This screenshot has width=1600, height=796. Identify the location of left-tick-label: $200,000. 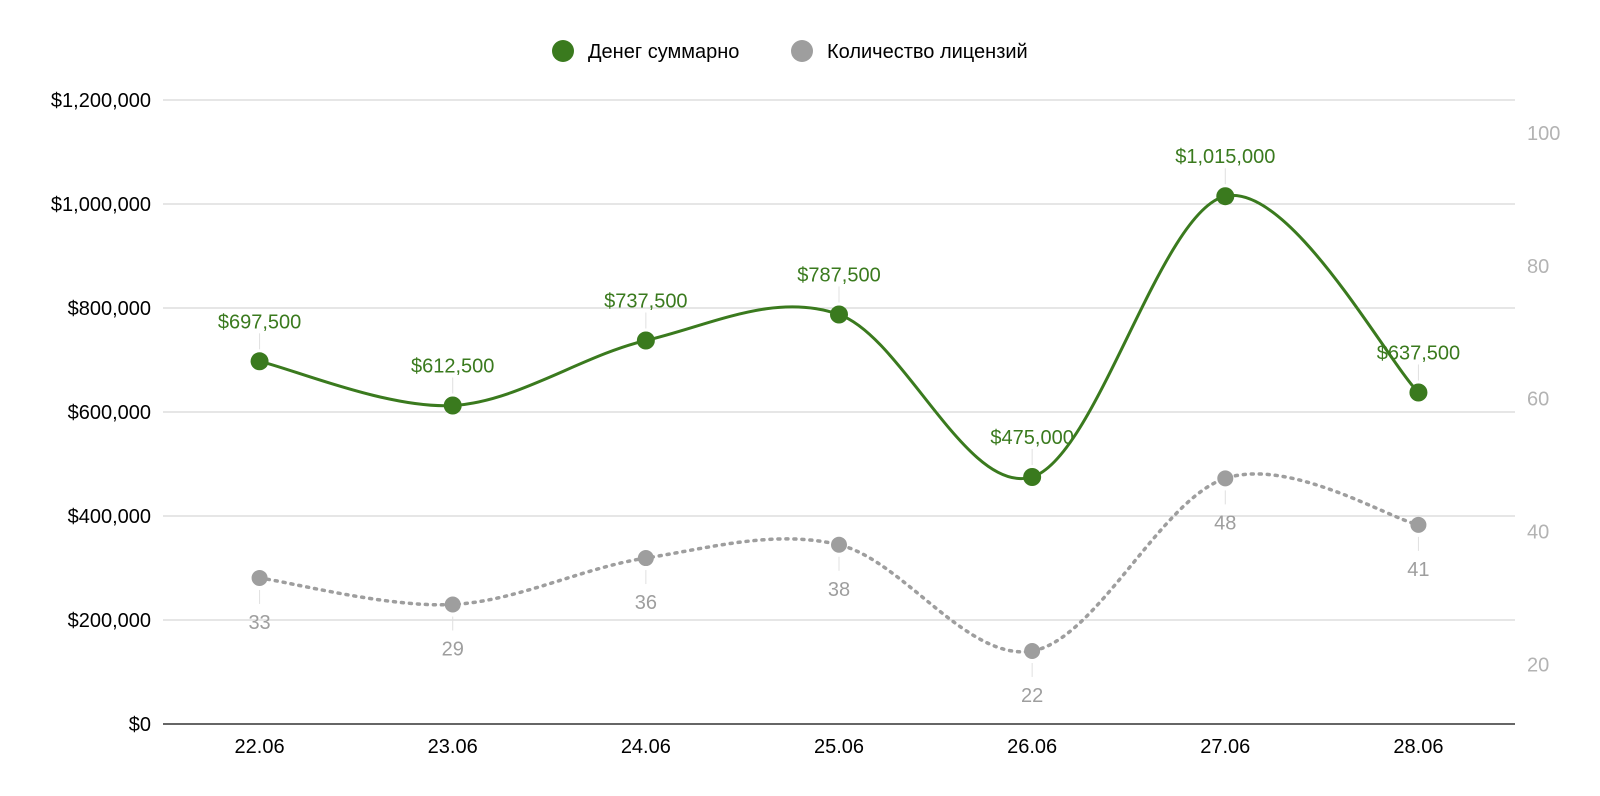
(109, 621).